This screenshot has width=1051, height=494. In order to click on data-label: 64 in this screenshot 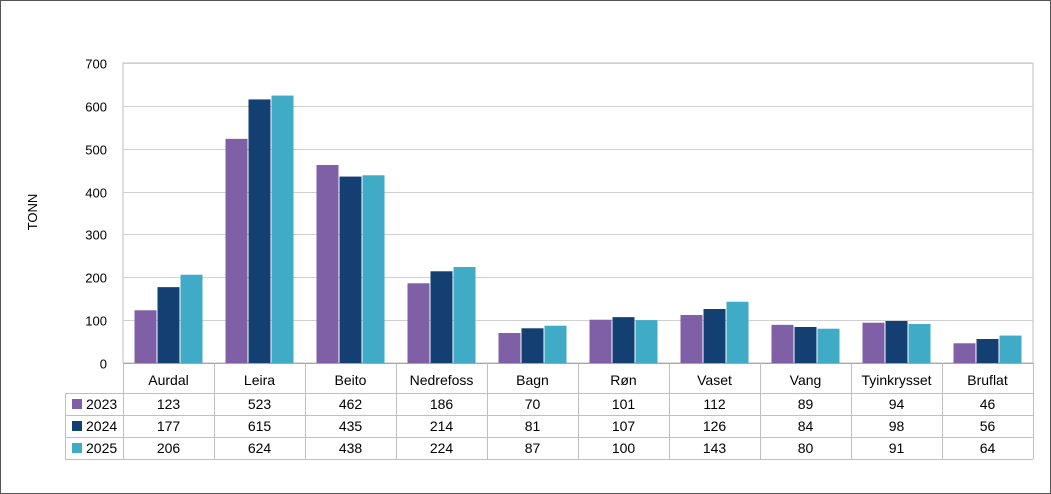, I will do `click(988, 448)`.